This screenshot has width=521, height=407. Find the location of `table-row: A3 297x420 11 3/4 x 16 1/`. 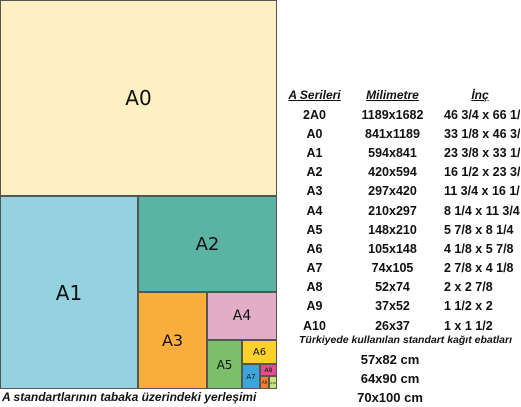

table-row: A3 297x420 11 3/4 x 16 1/ is located at coordinates (402, 191).